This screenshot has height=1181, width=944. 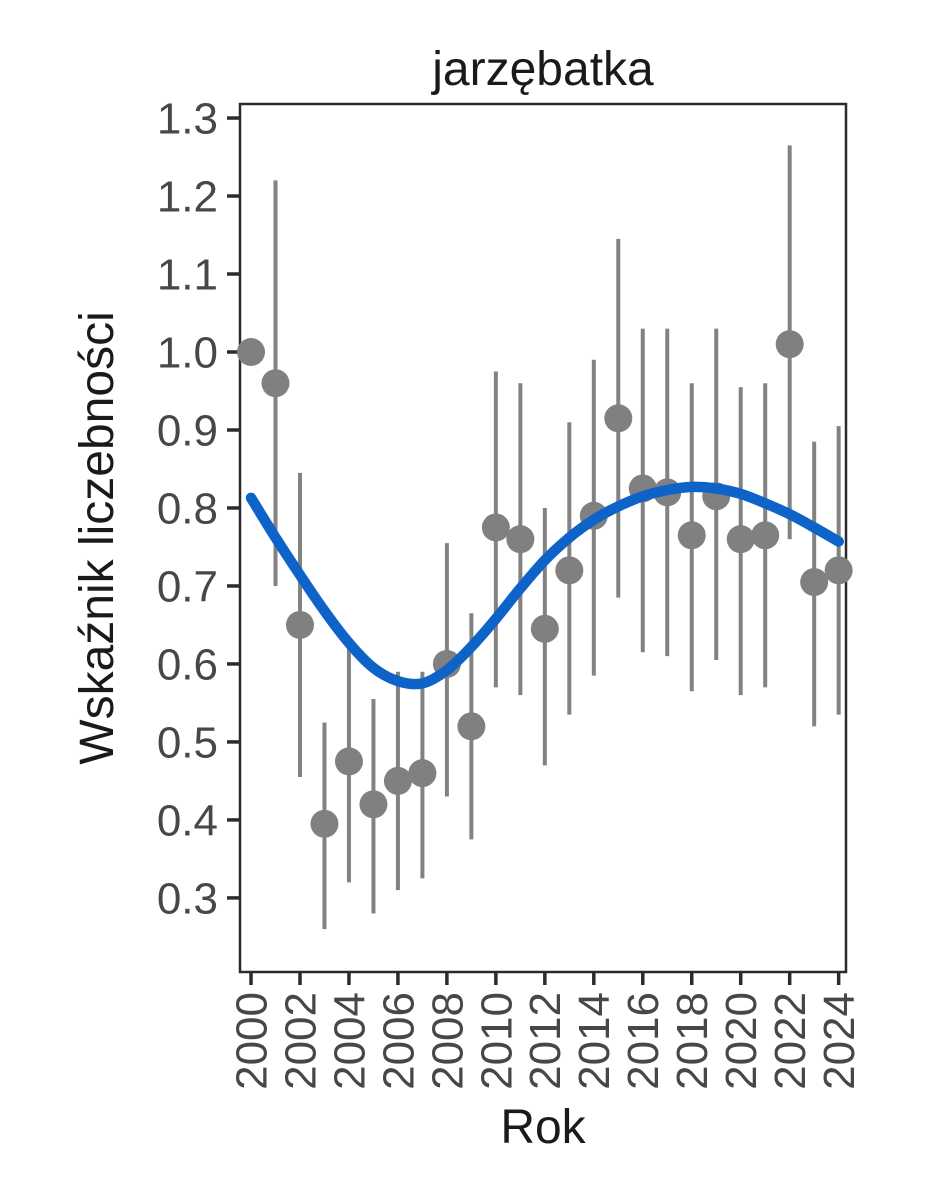 What do you see at coordinates (569, 570) in the screenshot?
I see `data-point-2013` at bounding box center [569, 570].